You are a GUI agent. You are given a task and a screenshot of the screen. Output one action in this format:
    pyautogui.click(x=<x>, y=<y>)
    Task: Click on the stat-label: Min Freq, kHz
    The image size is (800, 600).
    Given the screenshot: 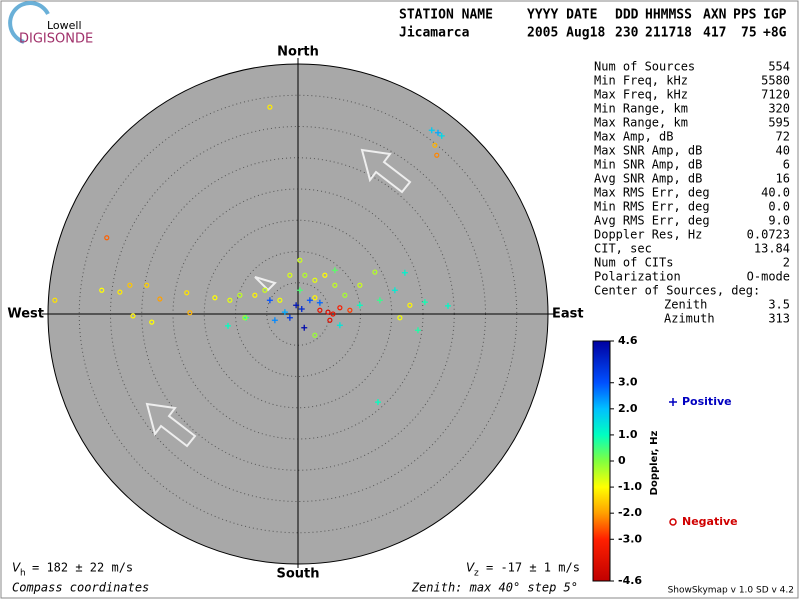 What is the action you would take?
    pyautogui.click(x=641, y=81)
    